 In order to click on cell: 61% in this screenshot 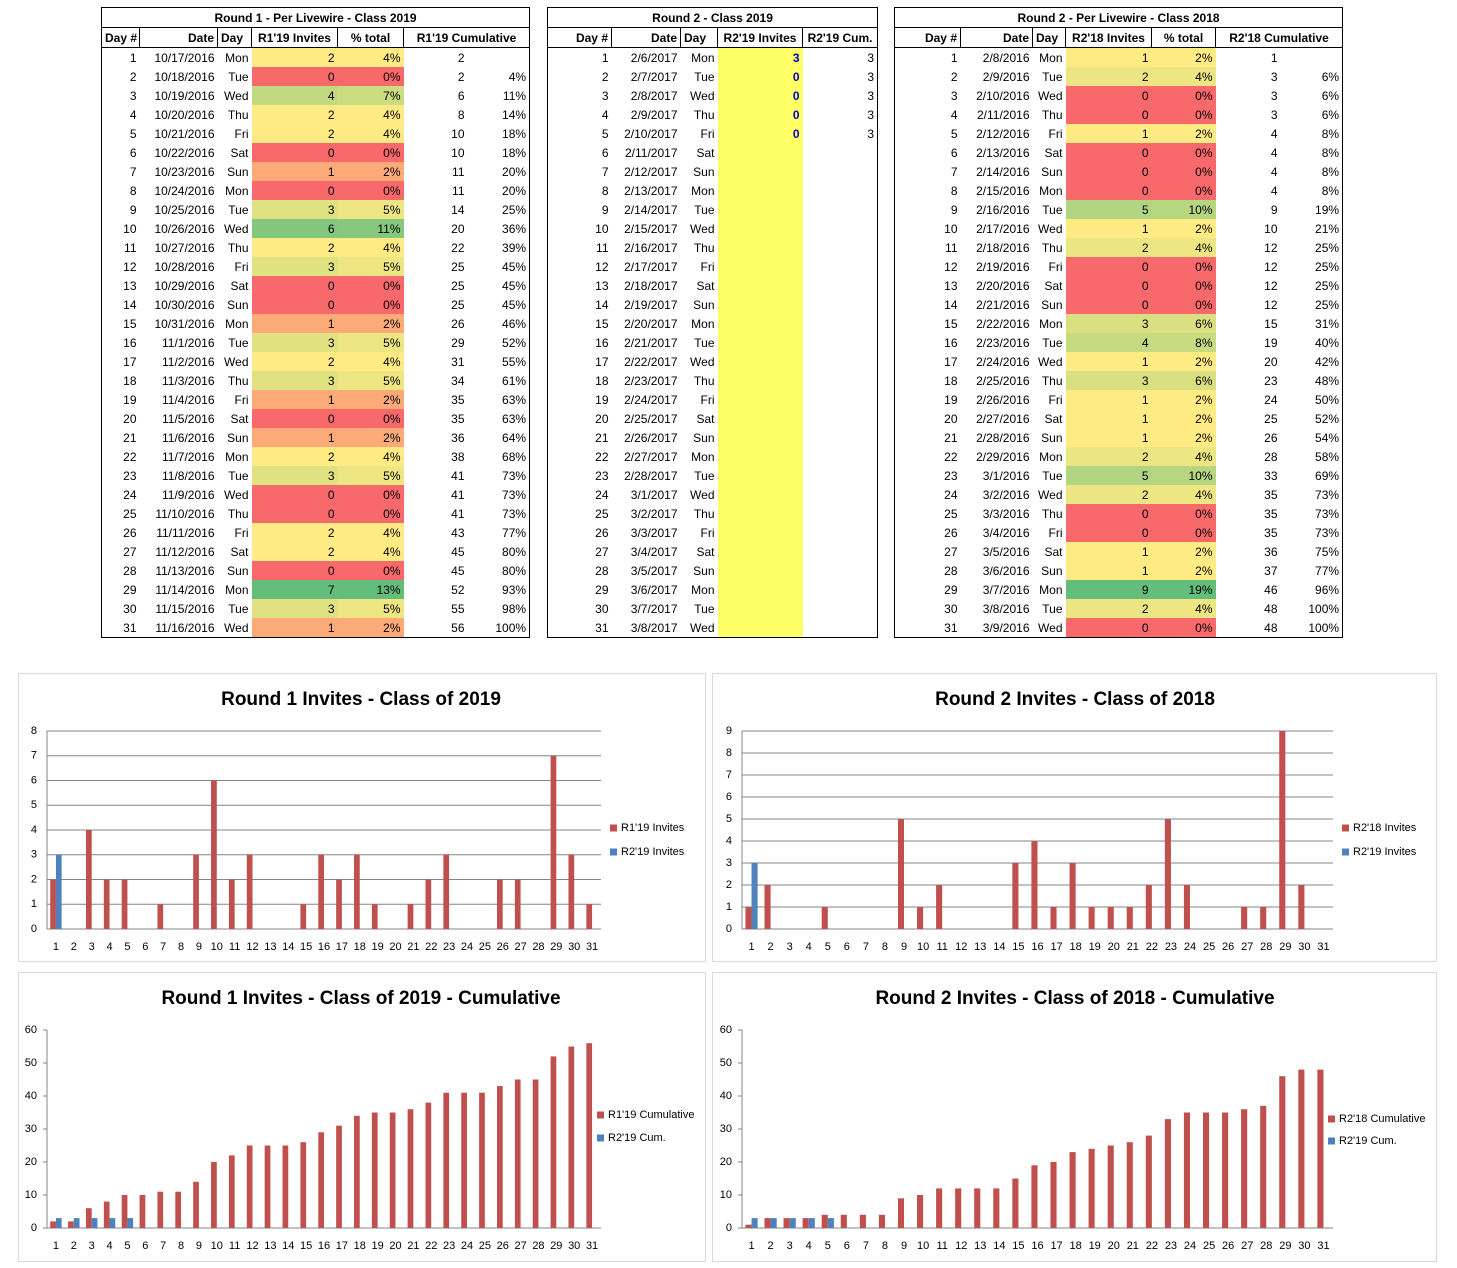, I will do `click(514, 380)`.